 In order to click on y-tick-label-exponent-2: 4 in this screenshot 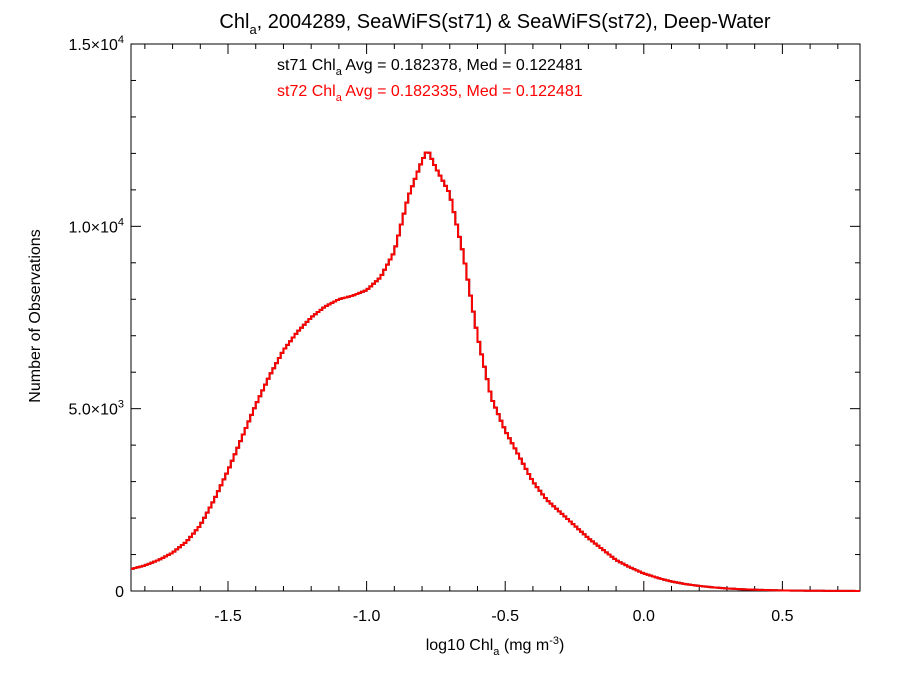, I will do `click(121, 222)`.